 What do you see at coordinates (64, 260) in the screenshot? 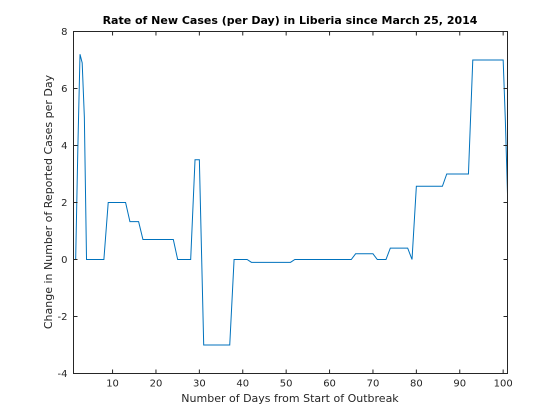
I see `y-tick-label: 0` at bounding box center [64, 260].